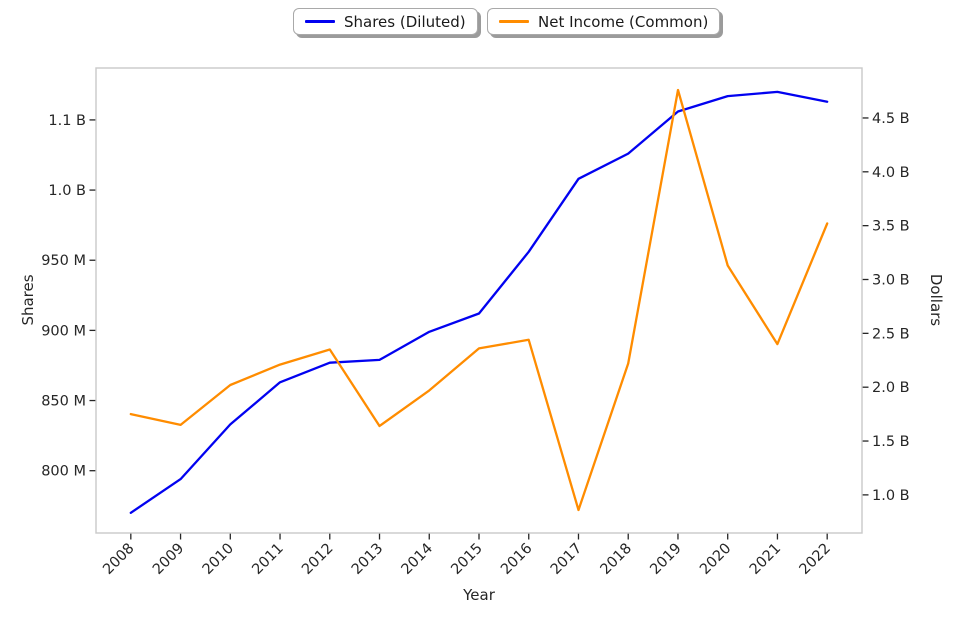 The image size is (955, 618). Describe the element at coordinates (891, 496) in the screenshot. I see `y-right-tick-label: 1.0 B` at that location.